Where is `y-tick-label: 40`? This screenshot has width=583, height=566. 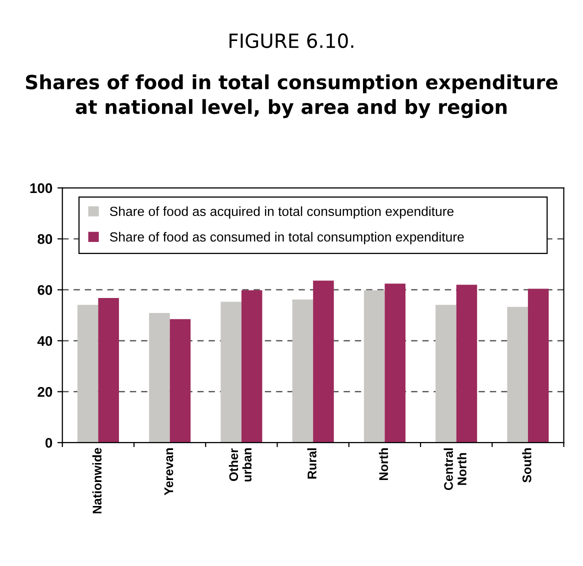
y-tick-label: 40 is located at coordinates (44, 341).